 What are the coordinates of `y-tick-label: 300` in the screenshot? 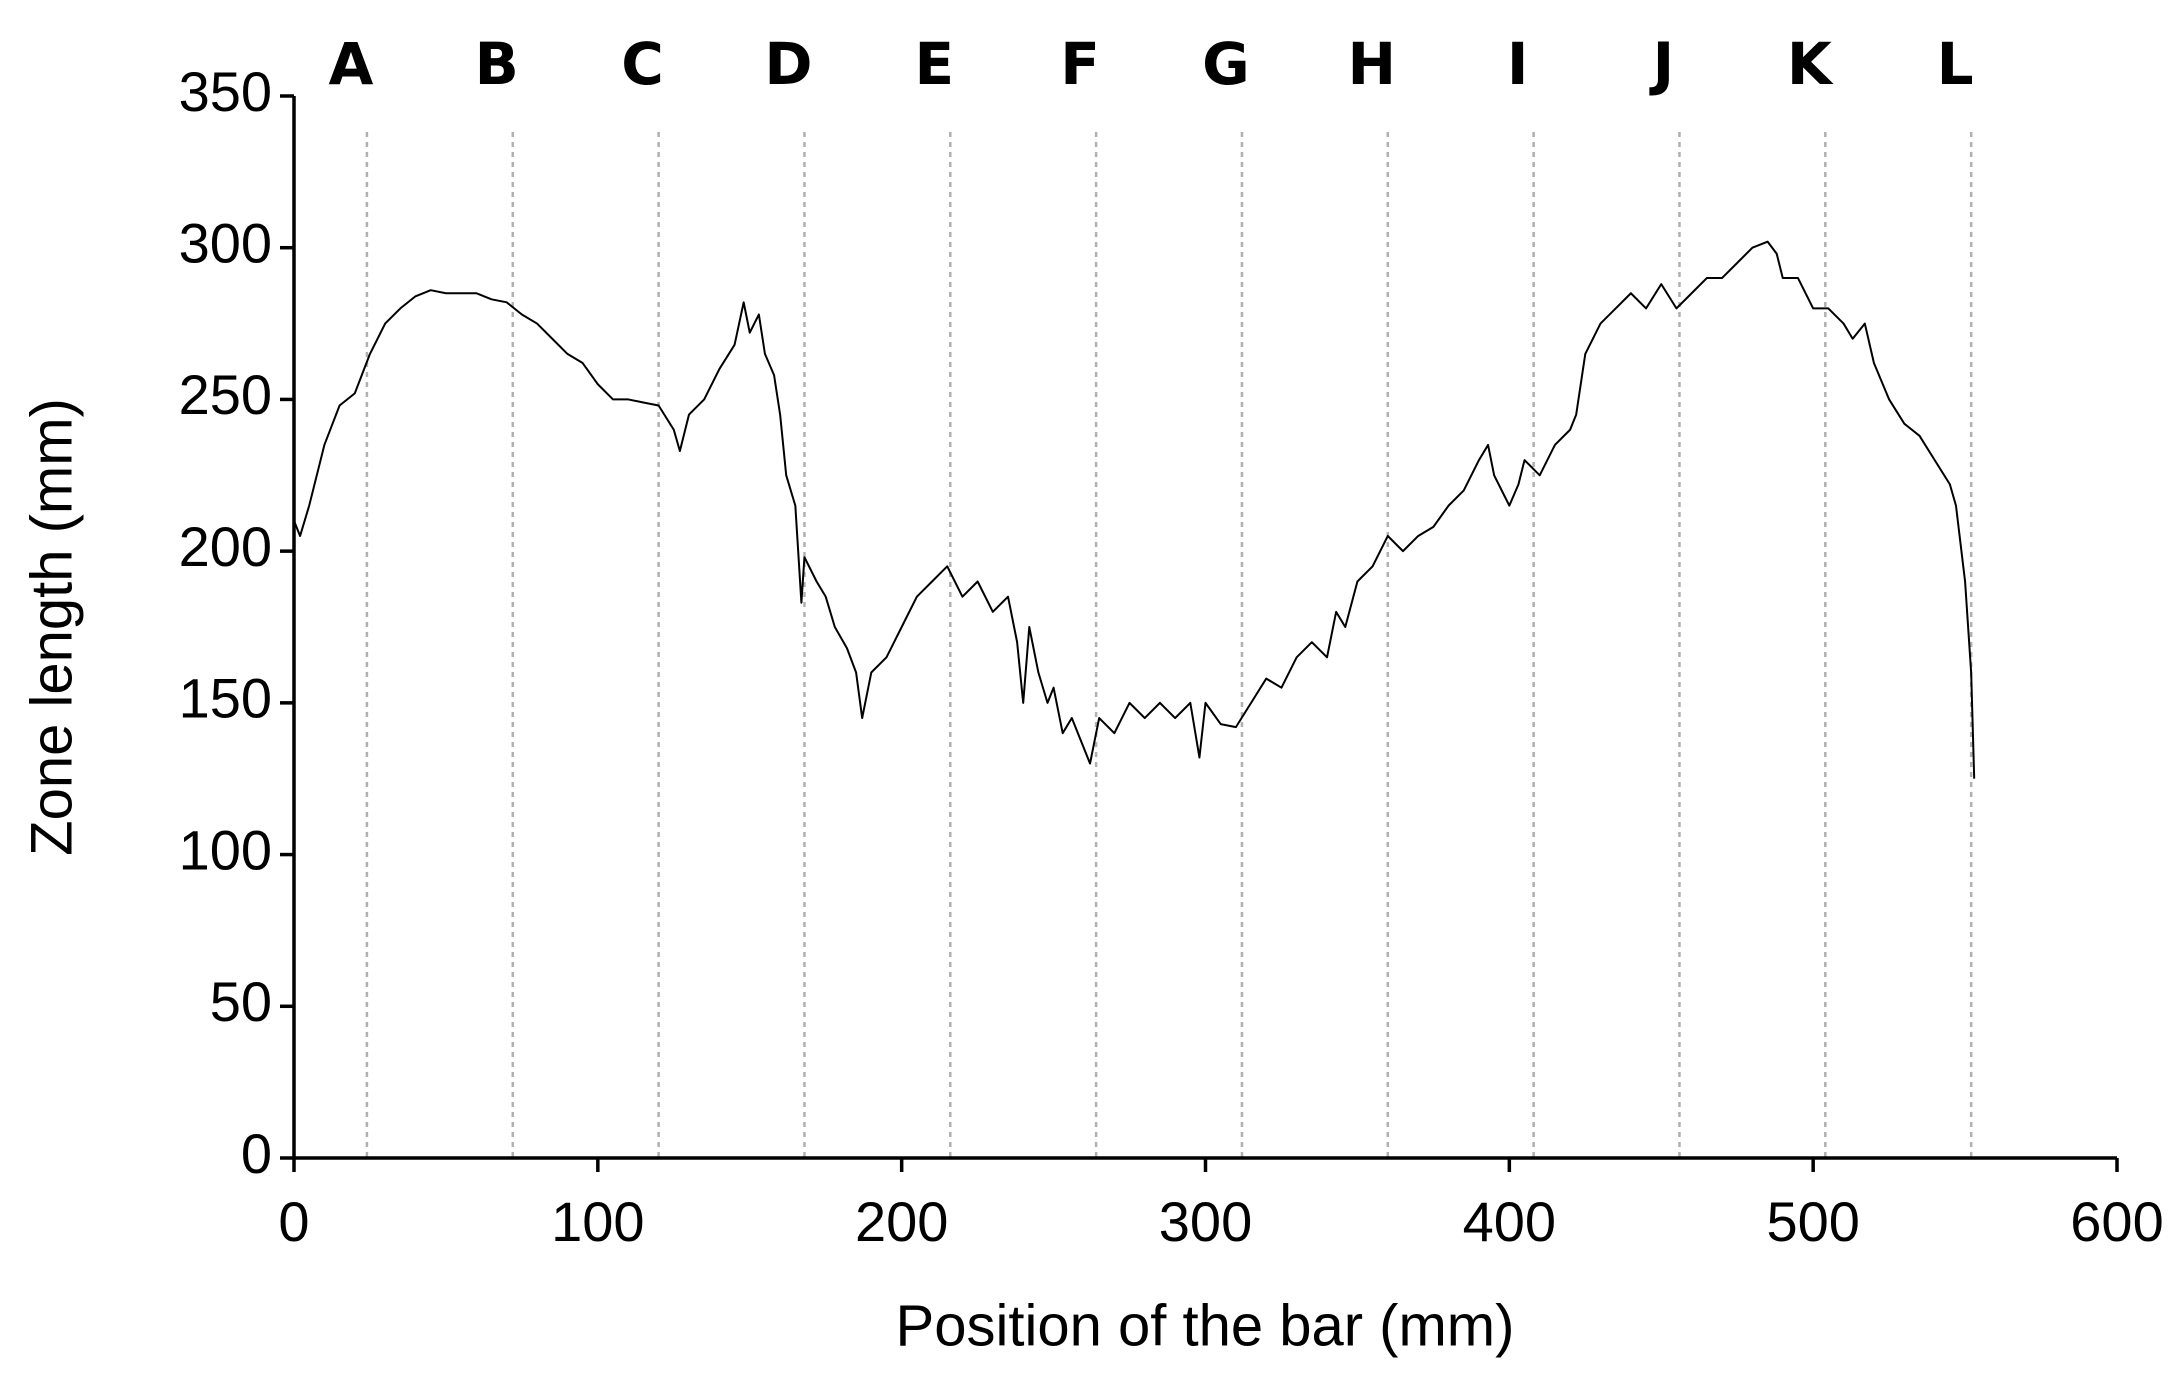 It's located at (225, 243).